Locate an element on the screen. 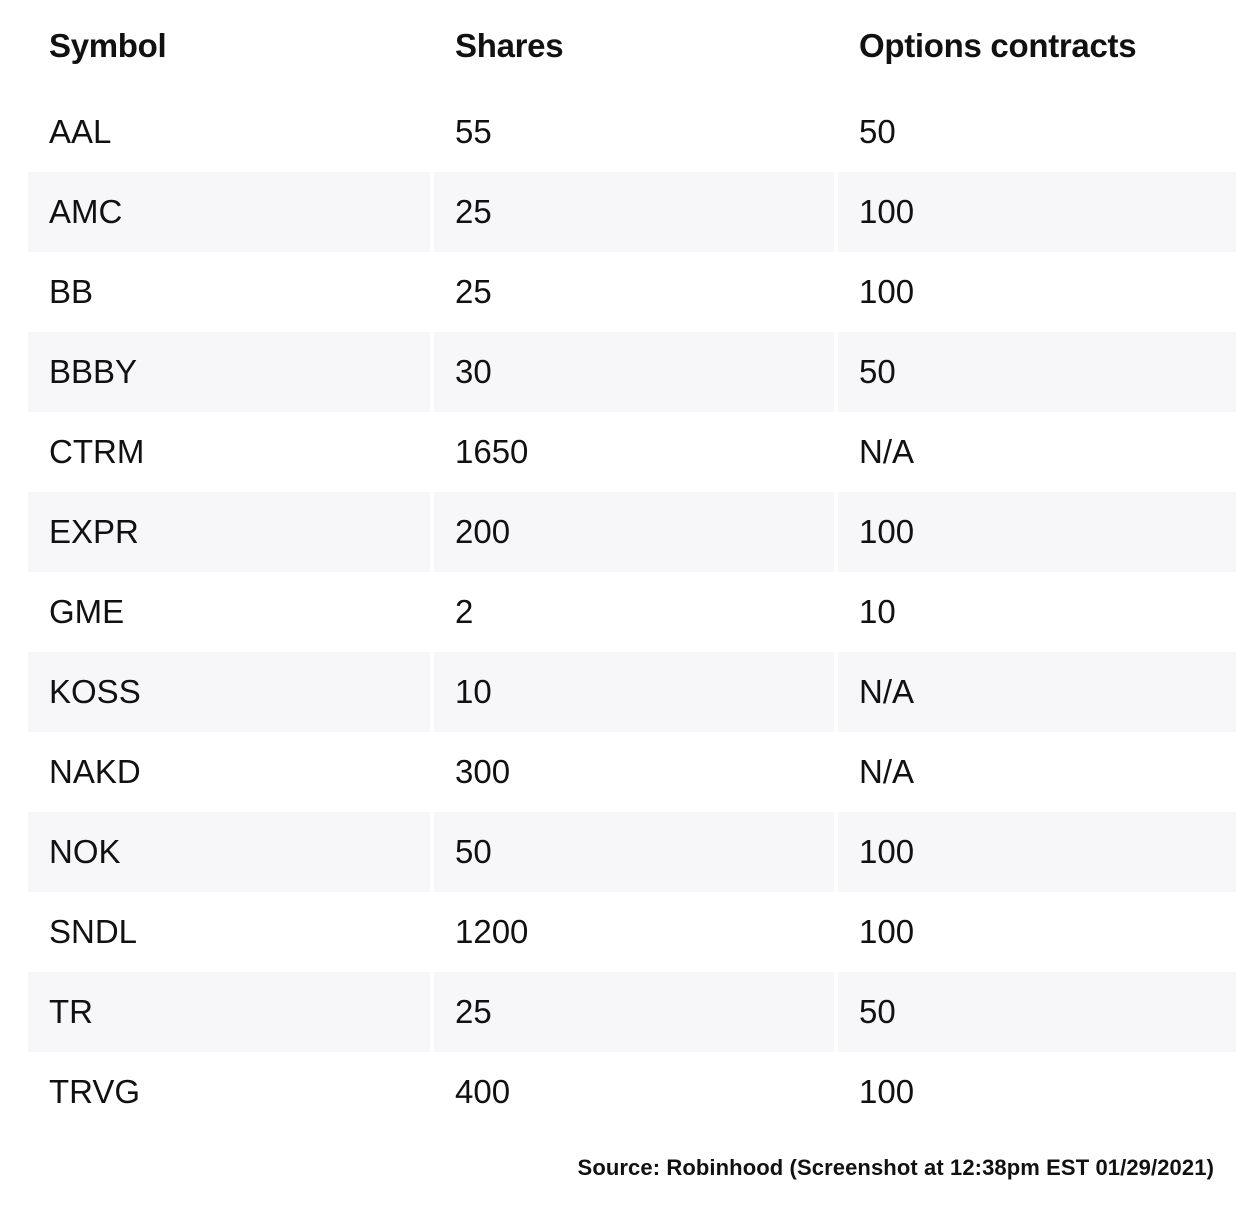  header-row: Symbol Shares Options contracts is located at coordinates (632, 46).